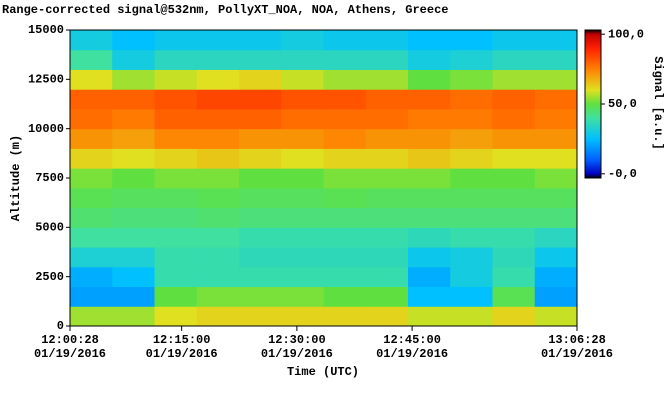 This screenshot has width=670, height=406. What do you see at coordinates (577, 347) in the screenshot?
I see `x-tick-label: 13:06:28 01/19/2016` at bounding box center [577, 347].